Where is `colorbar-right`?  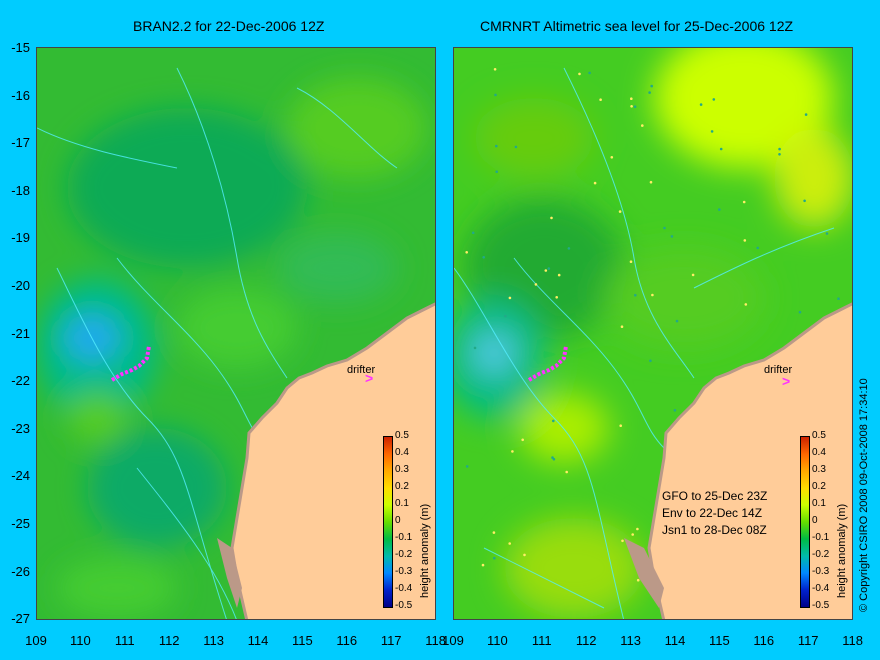
colorbar-right is located at coordinates (805, 522).